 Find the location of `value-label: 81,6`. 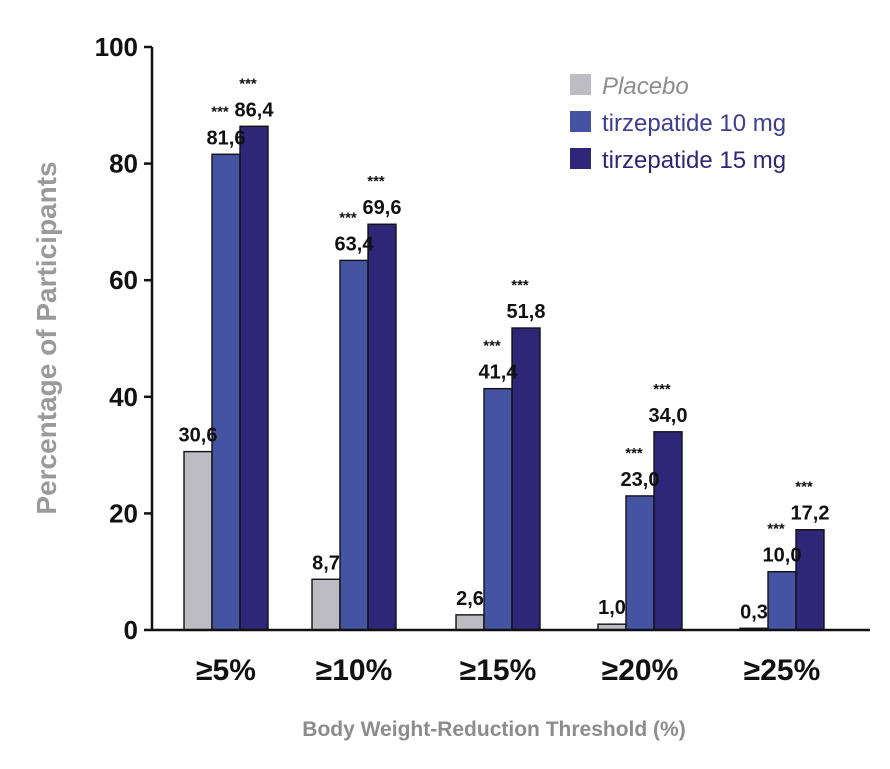

value-label: 81,6 is located at coordinates (226, 138).